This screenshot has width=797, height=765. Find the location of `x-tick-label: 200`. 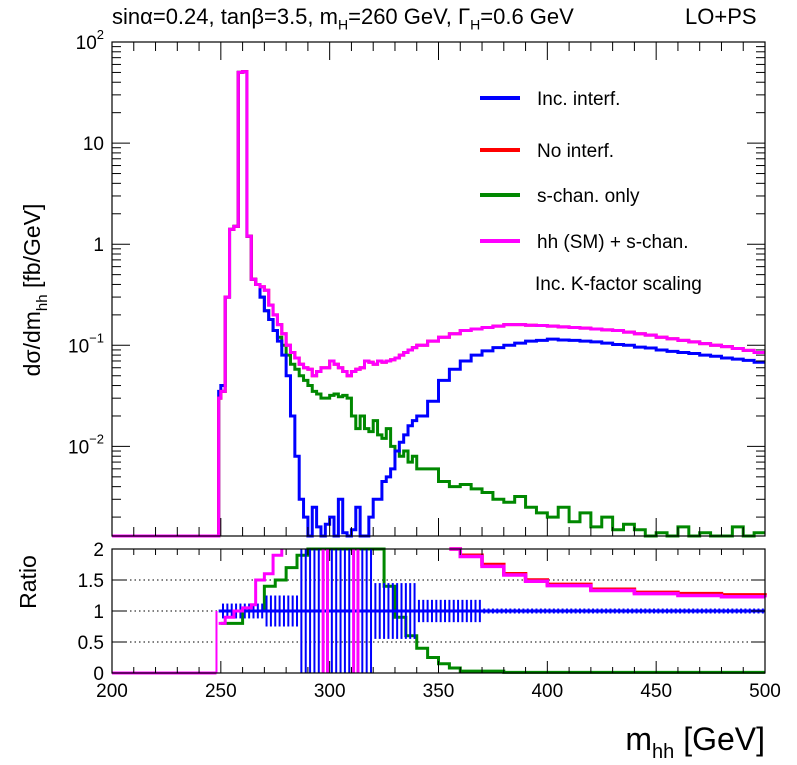

x-tick-label: 200 is located at coordinates (112, 691).